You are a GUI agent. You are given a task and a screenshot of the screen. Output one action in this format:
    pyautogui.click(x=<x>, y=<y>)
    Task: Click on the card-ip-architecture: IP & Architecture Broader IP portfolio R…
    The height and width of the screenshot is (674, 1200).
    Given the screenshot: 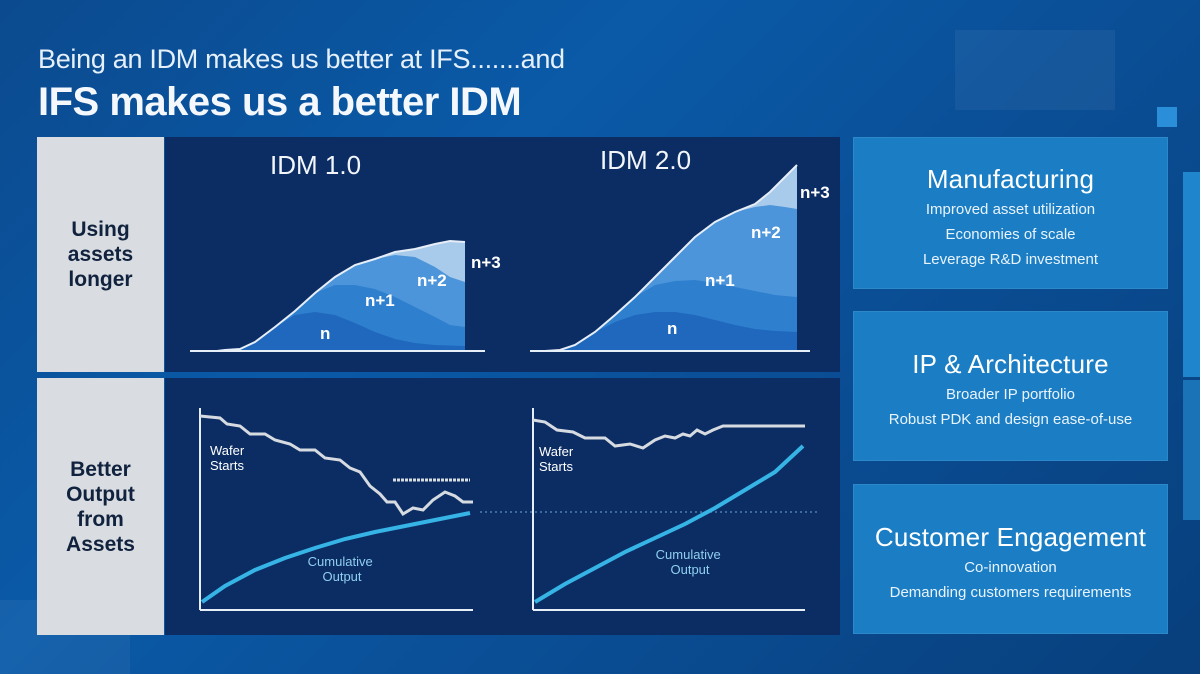 What is the action you would take?
    pyautogui.click(x=1010, y=386)
    